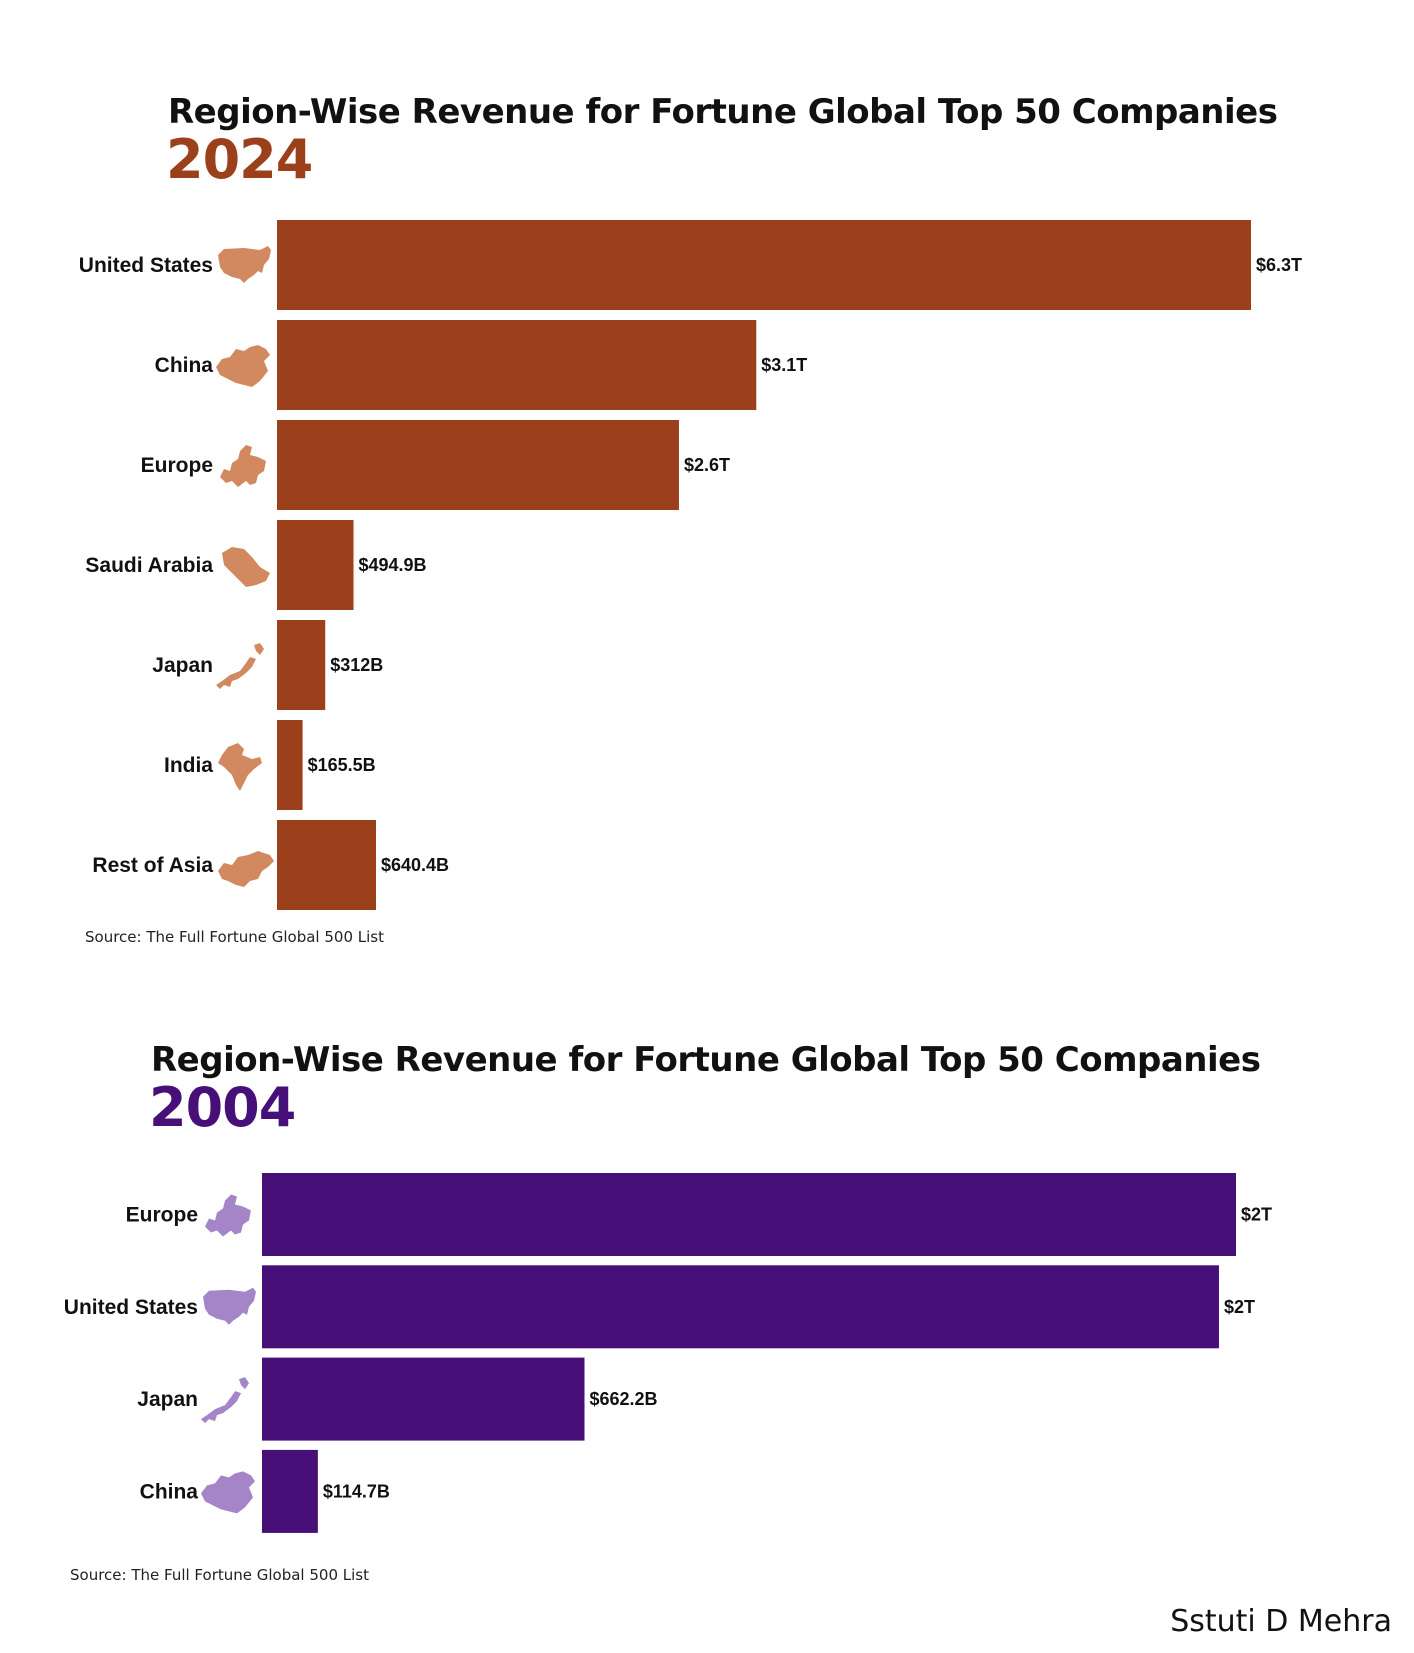 This screenshot has height=1653, width=1414. Describe the element at coordinates (342, 765) in the screenshot. I see `value-label-india: $165.5B` at that location.